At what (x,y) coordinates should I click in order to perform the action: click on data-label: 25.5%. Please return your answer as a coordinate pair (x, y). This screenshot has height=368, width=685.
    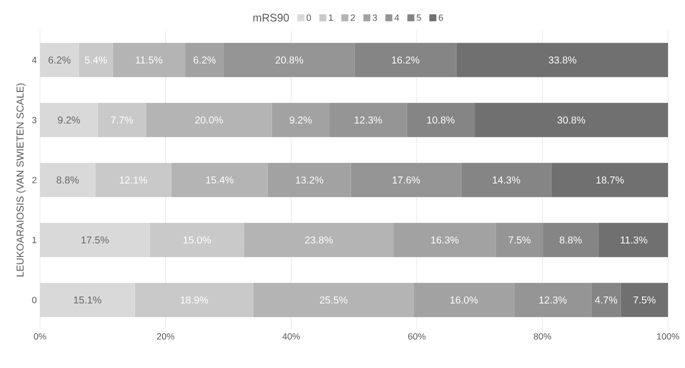
    Looking at the image, I should click on (334, 300).